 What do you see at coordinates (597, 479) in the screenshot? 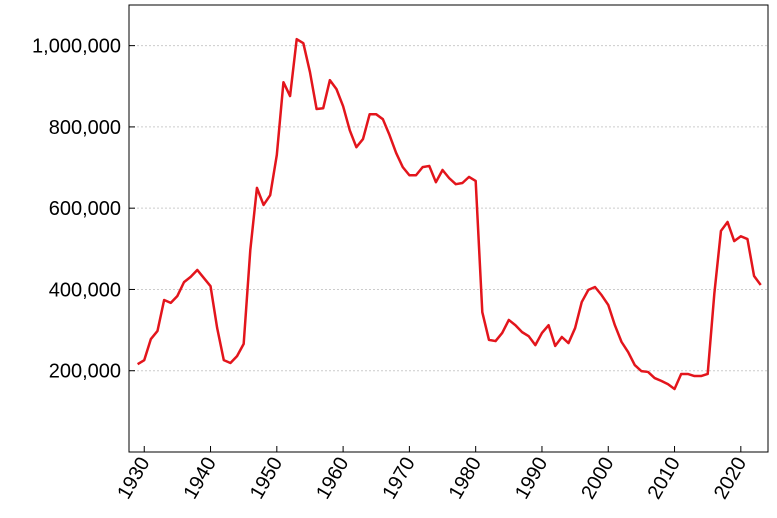
I see `x-tick-label: 2000` at bounding box center [597, 479].